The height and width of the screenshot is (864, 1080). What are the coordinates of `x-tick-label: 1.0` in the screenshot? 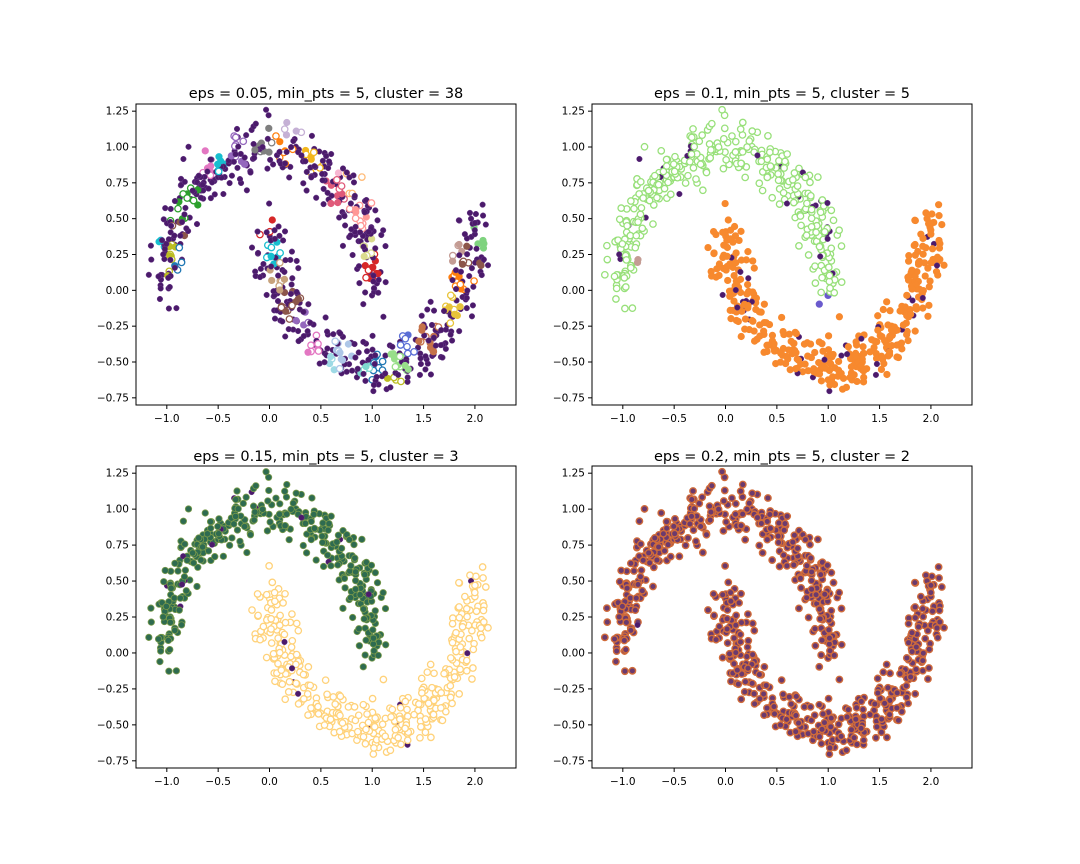 It's located at (372, 419).